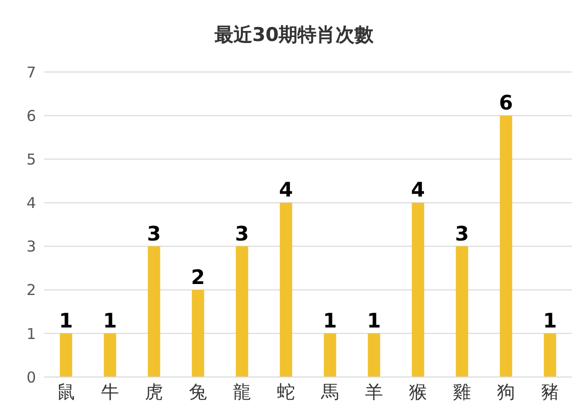 This screenshot has width=588, height=419. What do you see at coordinates (374, 392) in the screenshot?
I see `x-tick-label: 羊` at bounding box center [374, 392].